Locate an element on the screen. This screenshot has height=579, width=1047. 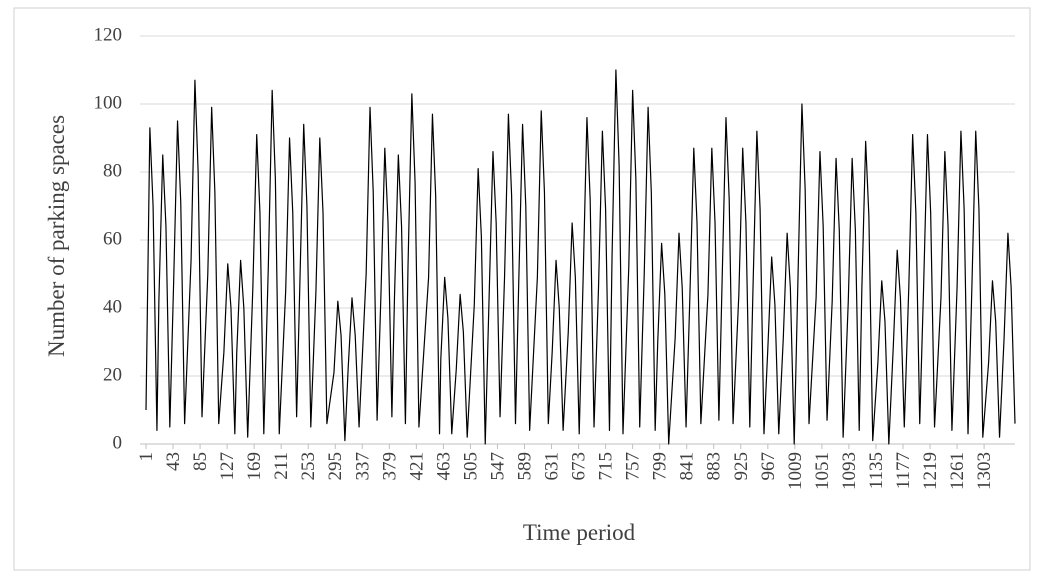
x-tick-label: 967 is located at coordinates (768, 466).